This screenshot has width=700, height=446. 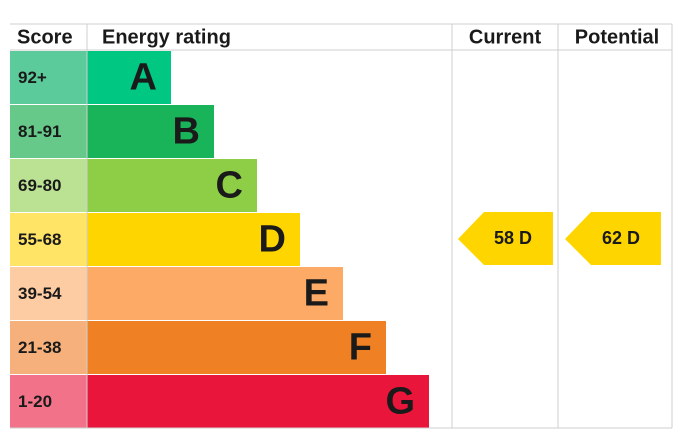 I want to click on rating-letter: A, so click(x=143, y=78).